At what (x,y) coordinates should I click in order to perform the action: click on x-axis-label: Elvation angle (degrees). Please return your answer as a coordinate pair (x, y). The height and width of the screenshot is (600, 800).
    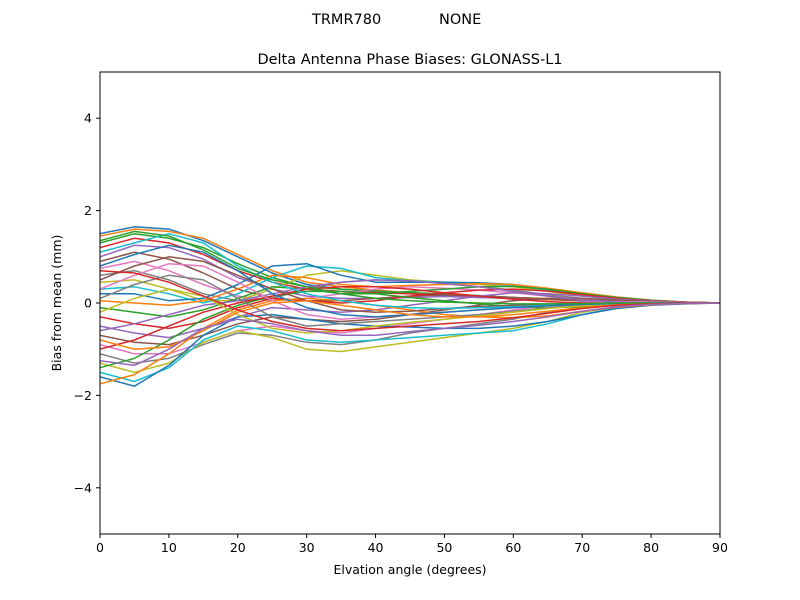
    Looking at the image, I should click on (409, 569).